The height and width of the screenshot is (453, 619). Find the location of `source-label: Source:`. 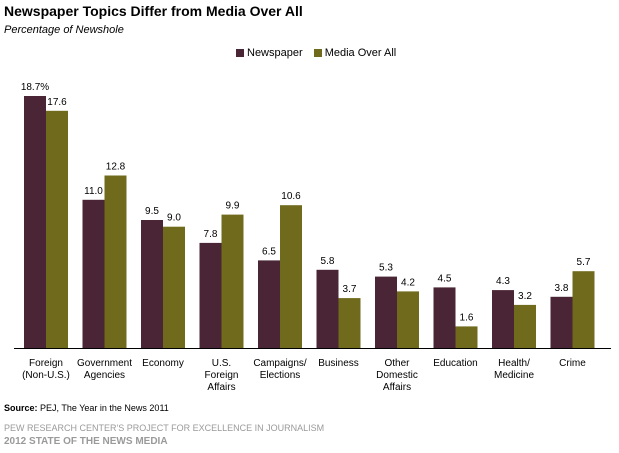

source-label: Source: is located at coordinates (21, 408).